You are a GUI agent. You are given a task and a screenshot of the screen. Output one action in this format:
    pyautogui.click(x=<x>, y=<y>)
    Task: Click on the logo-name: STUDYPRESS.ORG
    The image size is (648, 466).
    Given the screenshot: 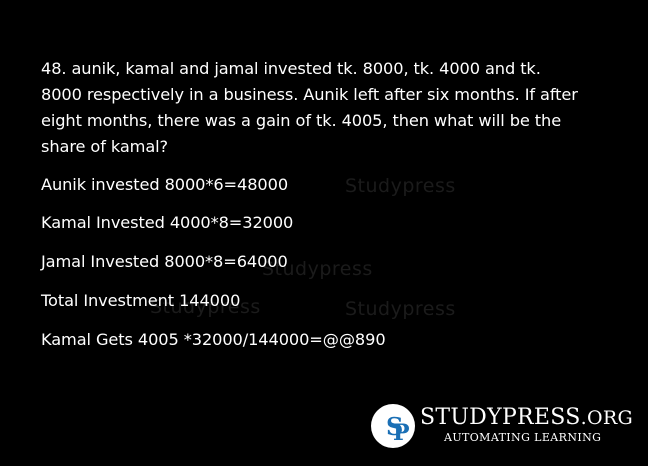 What is the action you would take?
    pyautogui.click(x=526, y=417)
    